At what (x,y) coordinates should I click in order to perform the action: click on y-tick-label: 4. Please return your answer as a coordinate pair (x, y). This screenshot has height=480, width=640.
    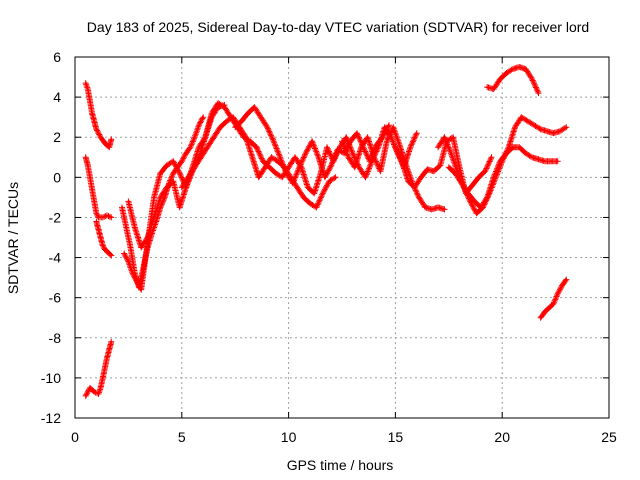
    Looking at the image, I should click on (57, 97).